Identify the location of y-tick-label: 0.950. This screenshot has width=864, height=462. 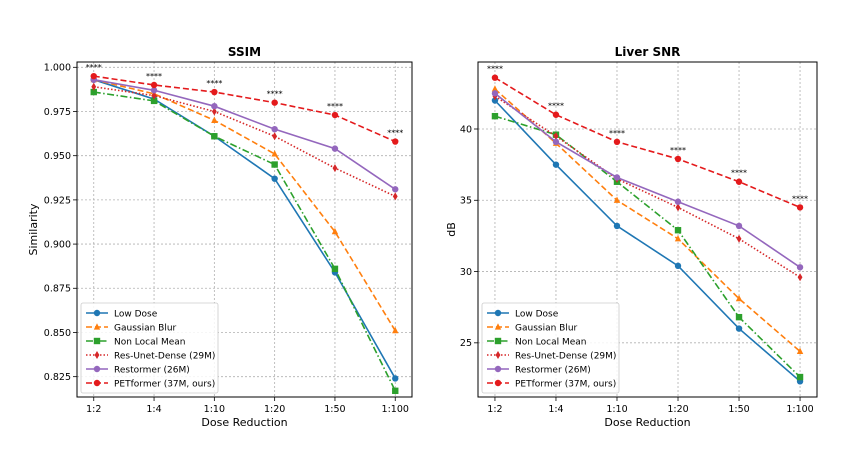
(57, 156).